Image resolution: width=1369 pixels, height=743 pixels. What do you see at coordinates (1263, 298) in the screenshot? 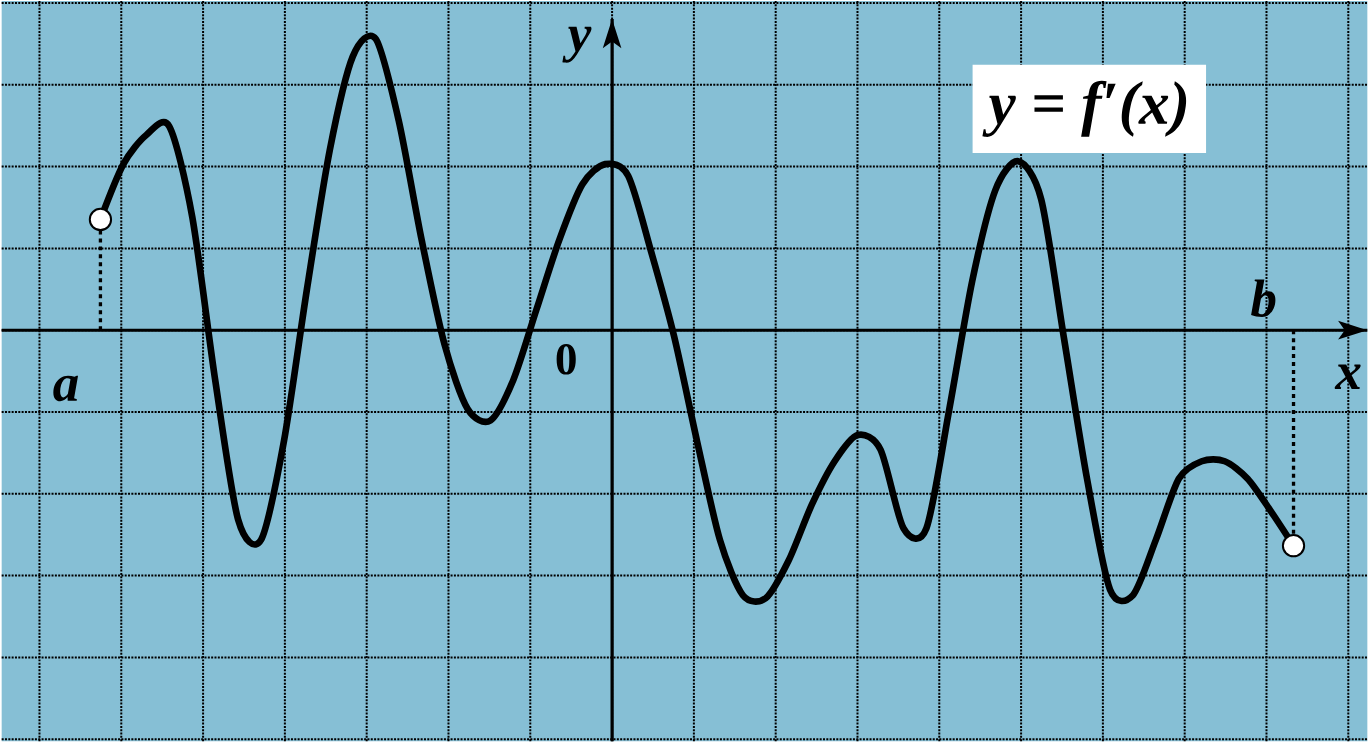
I see `annotation: b` at bounding box center [1263, 298].